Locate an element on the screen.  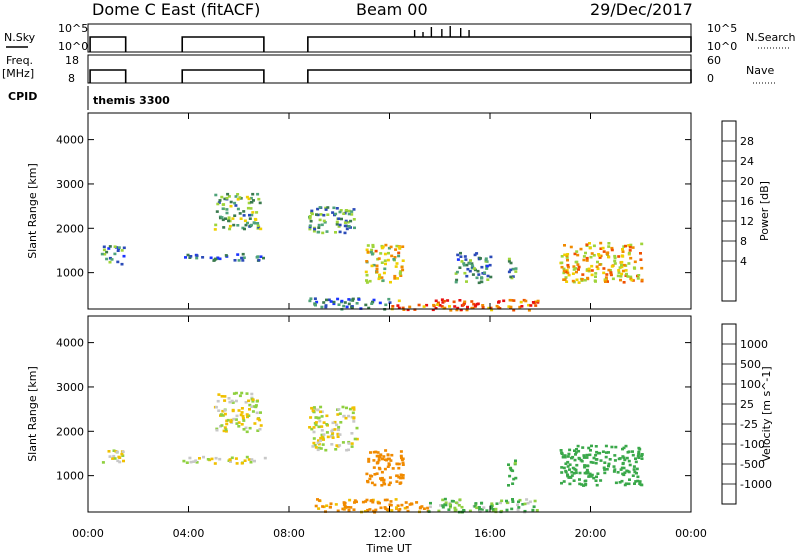
cpid-label: CPID is located at coordinates (22, 96).